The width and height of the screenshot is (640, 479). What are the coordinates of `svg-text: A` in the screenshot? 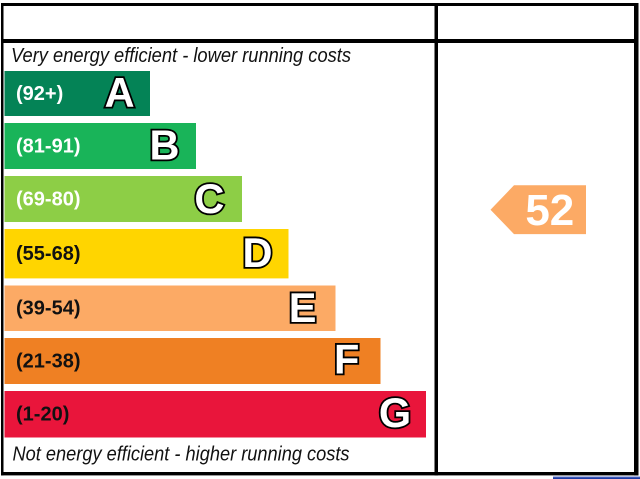 It's located at (120, 92).